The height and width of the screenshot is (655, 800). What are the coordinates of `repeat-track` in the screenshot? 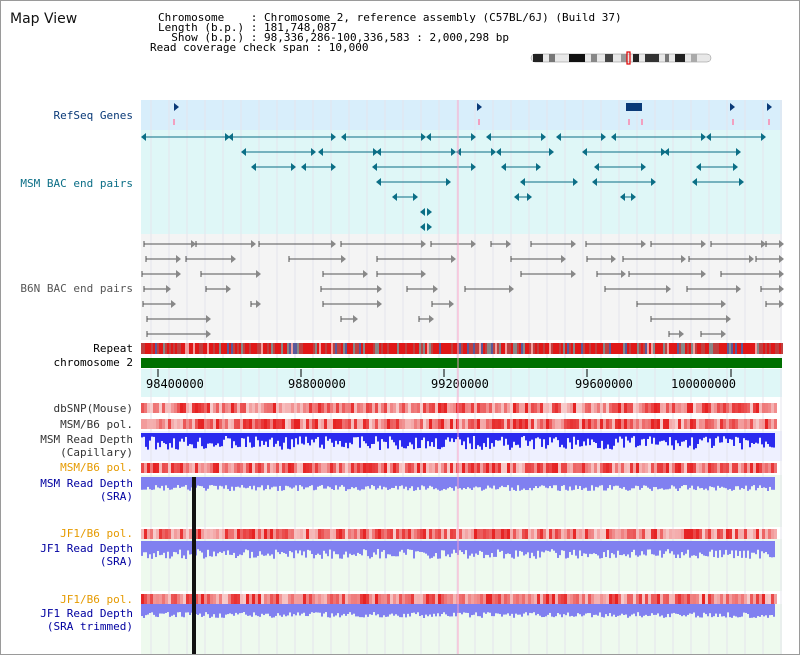 It's located at (462, 348).